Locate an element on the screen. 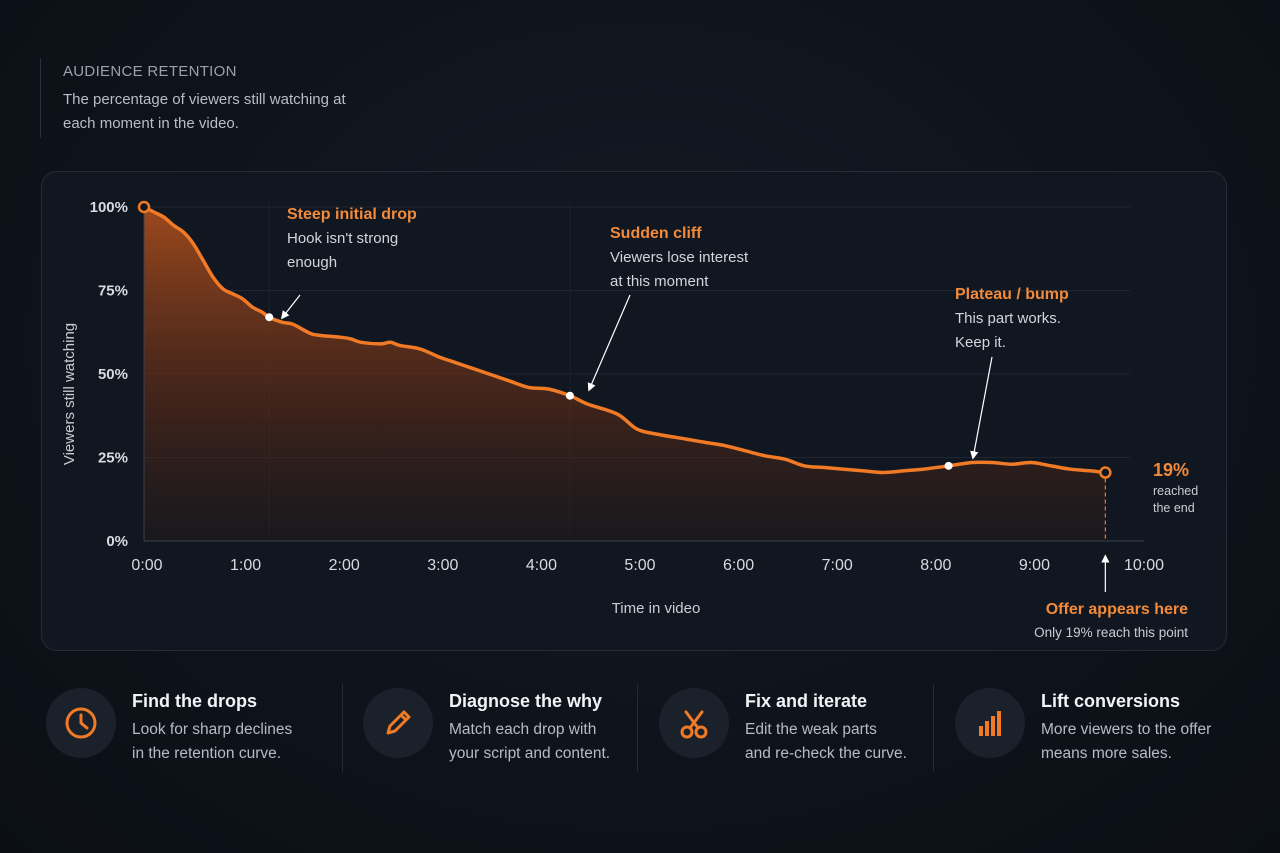 The width and height of the screenshot is (1280, 853). end-point is located at coordinates (1105, 472).